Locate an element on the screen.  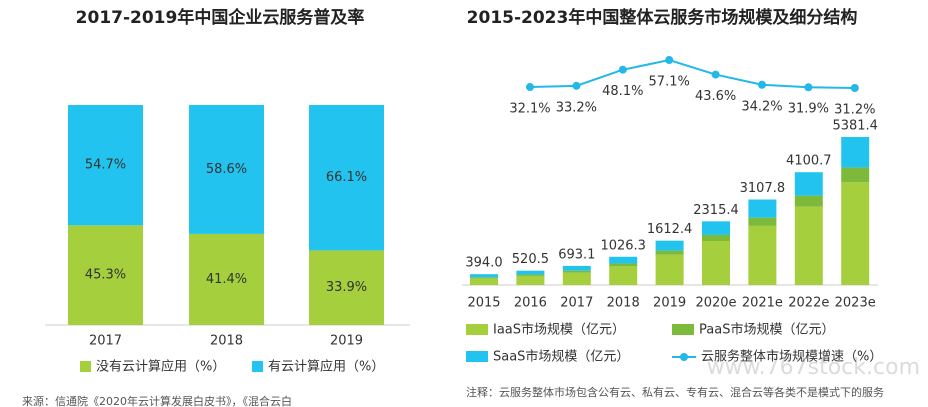
total-label: 3107.8 is located at coordinates (763, 188).